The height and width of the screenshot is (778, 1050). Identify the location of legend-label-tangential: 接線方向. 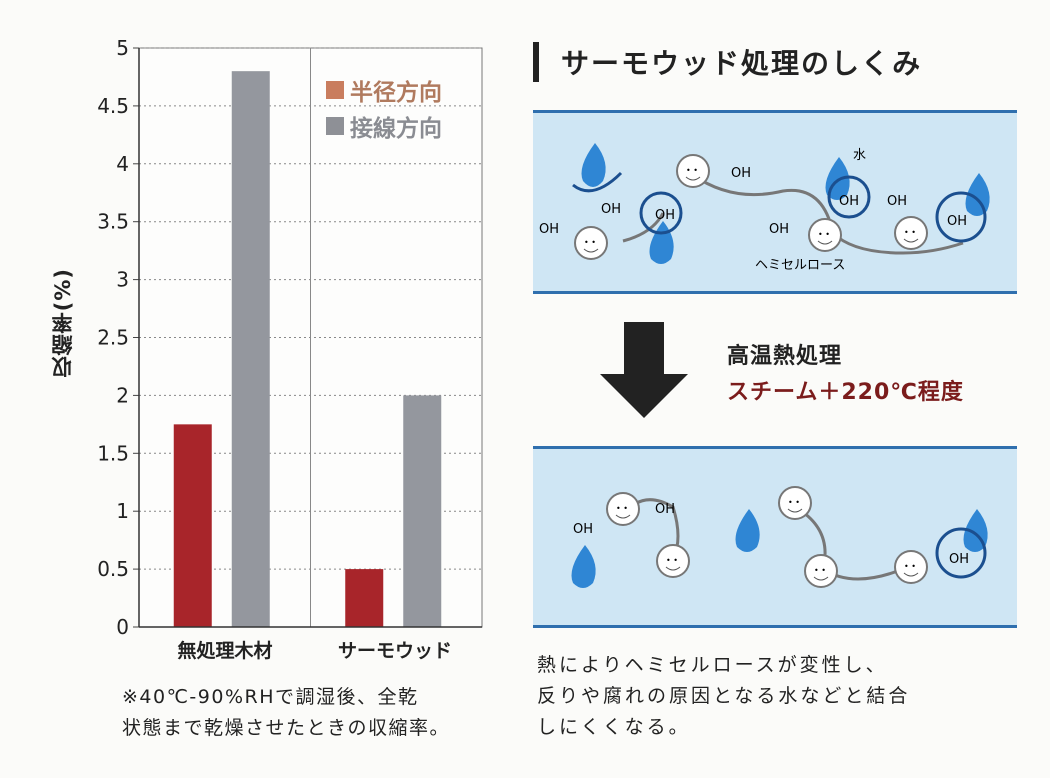
(396, 129).